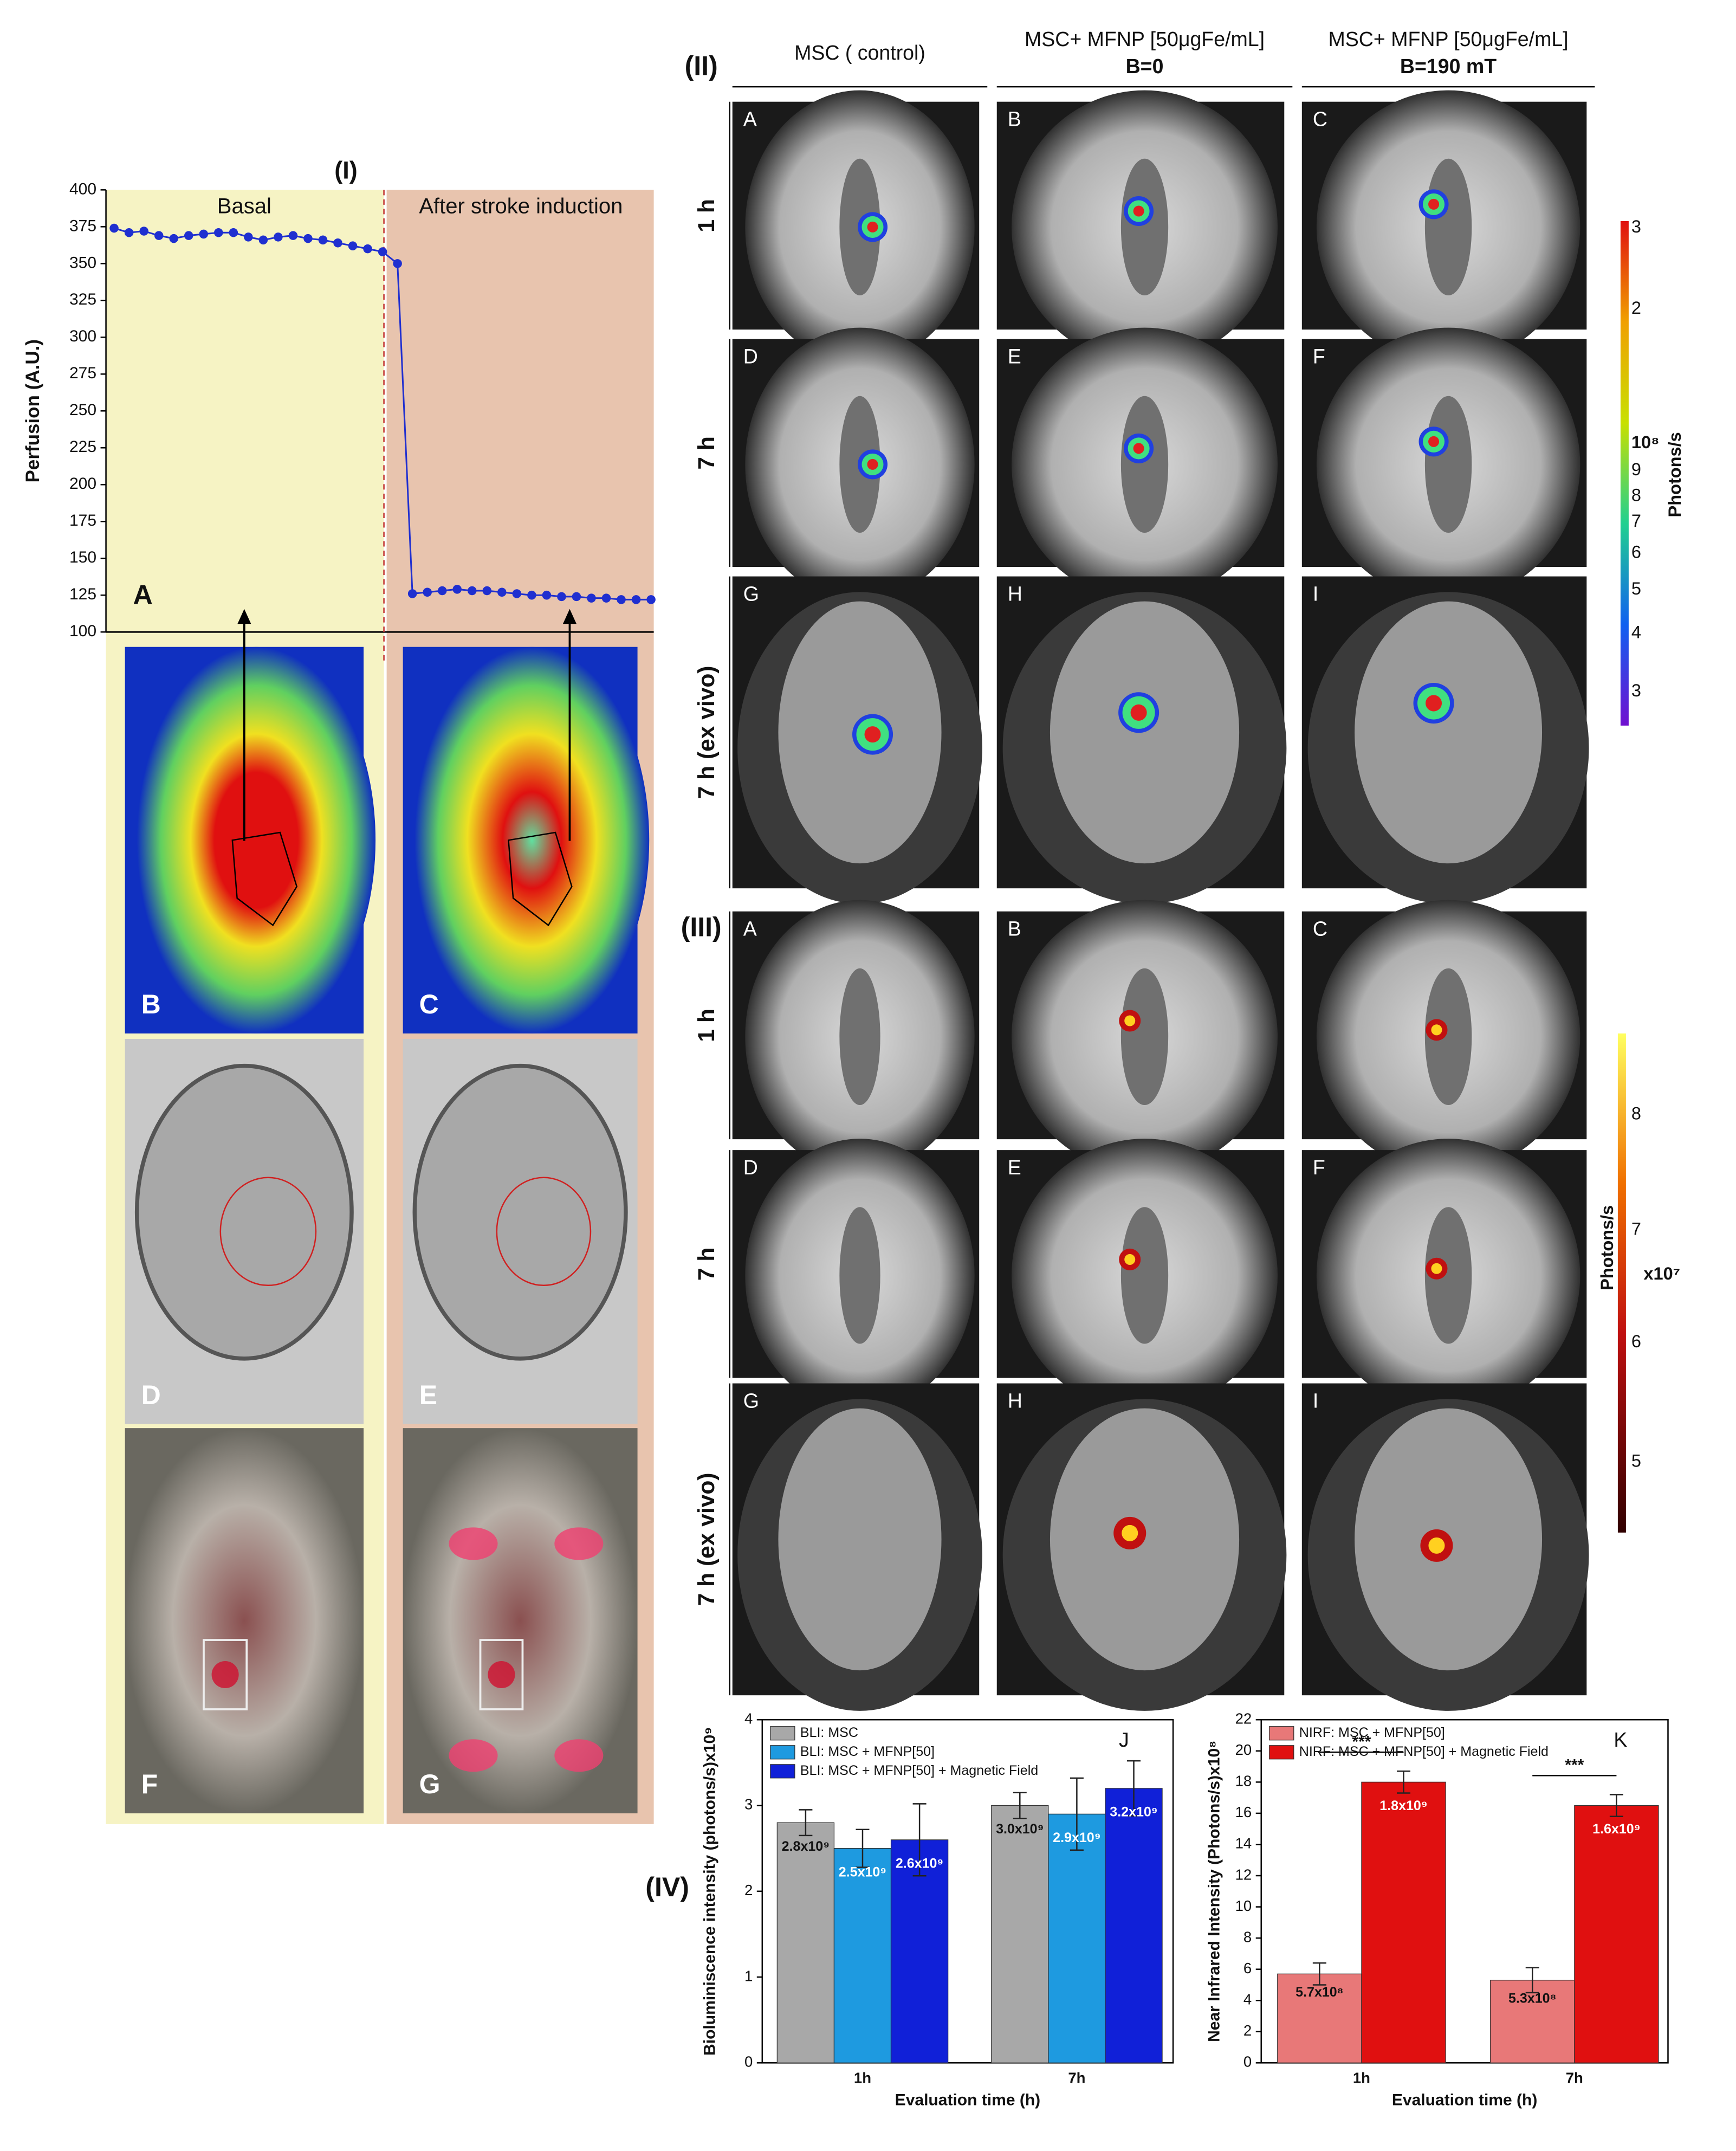 The image size is (1736, 2151). What do you see at coordinates (346, 170) in the screenshot?
I see `section-label: (I)` at bounding box center [346, 170].